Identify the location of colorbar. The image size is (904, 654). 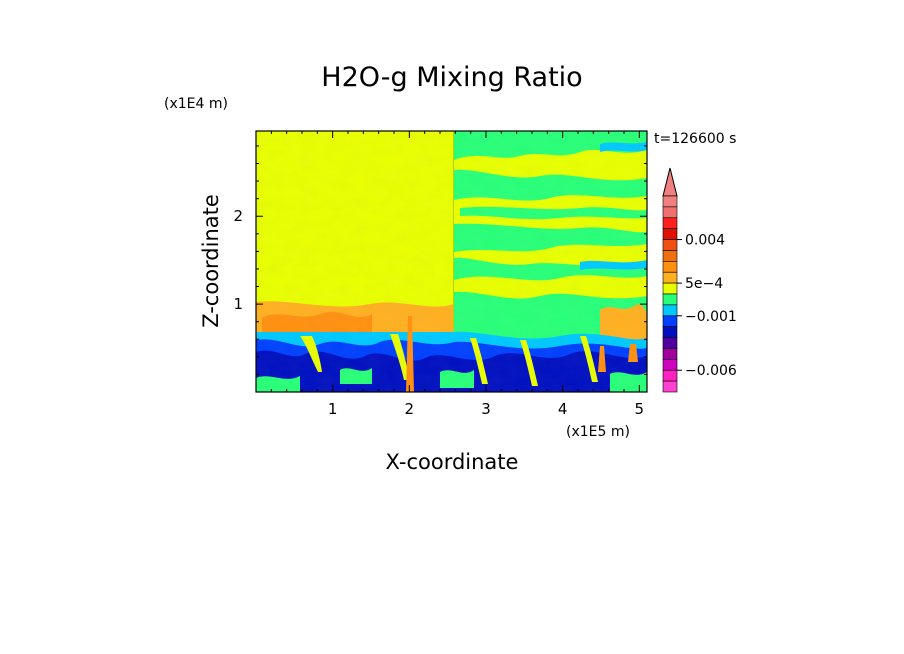
(670, 280).